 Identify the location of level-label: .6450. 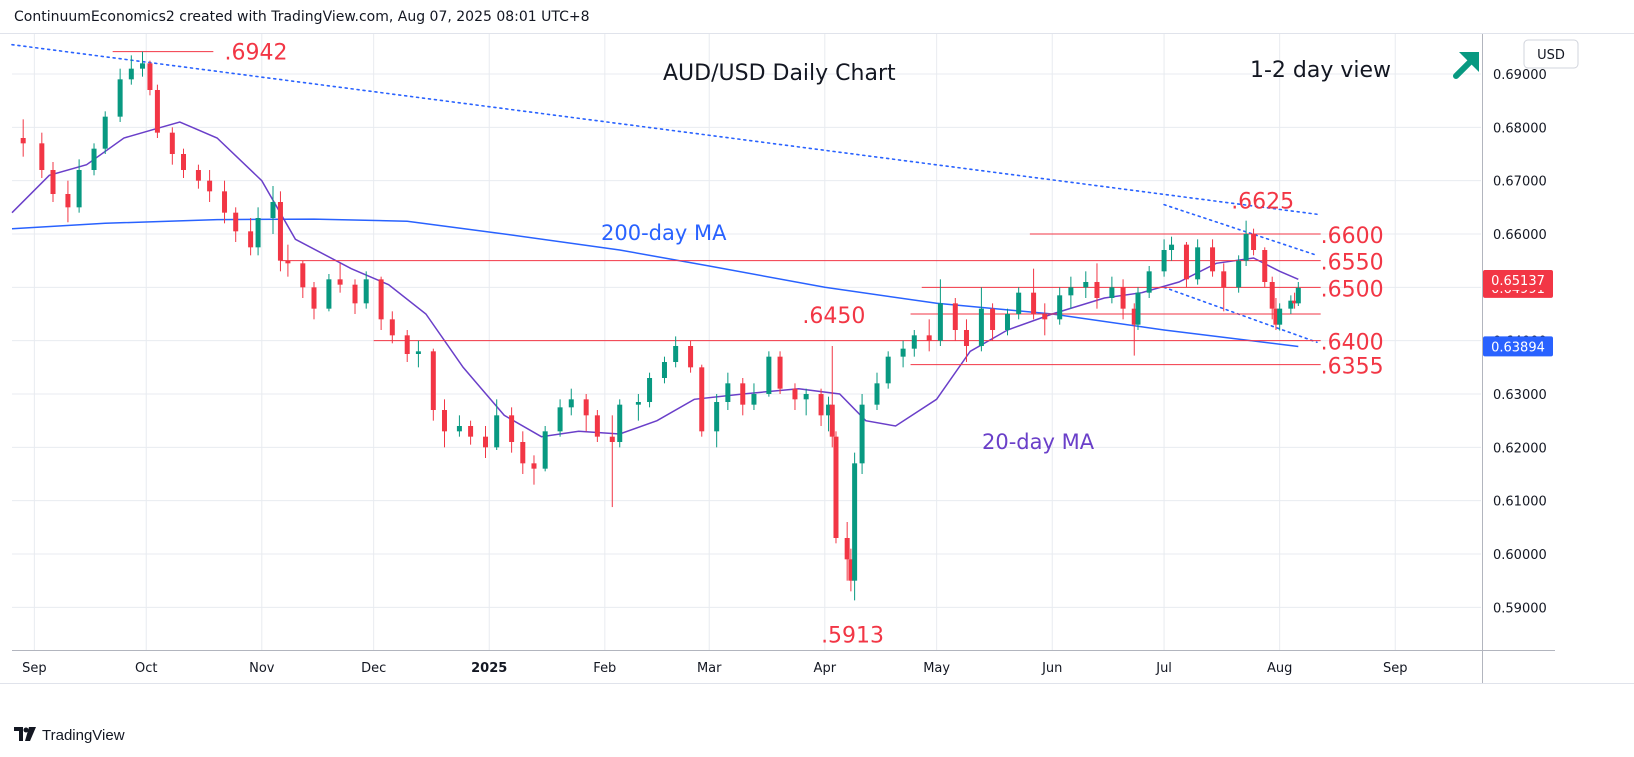
(833, 316).